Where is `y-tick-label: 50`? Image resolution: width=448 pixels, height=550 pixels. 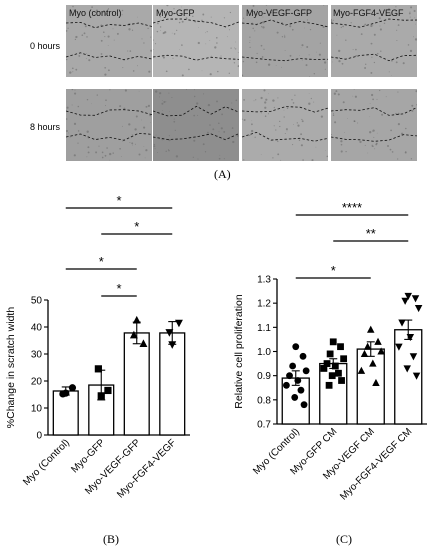
y-tick-label: 50 is located at coordinates (37, 301).